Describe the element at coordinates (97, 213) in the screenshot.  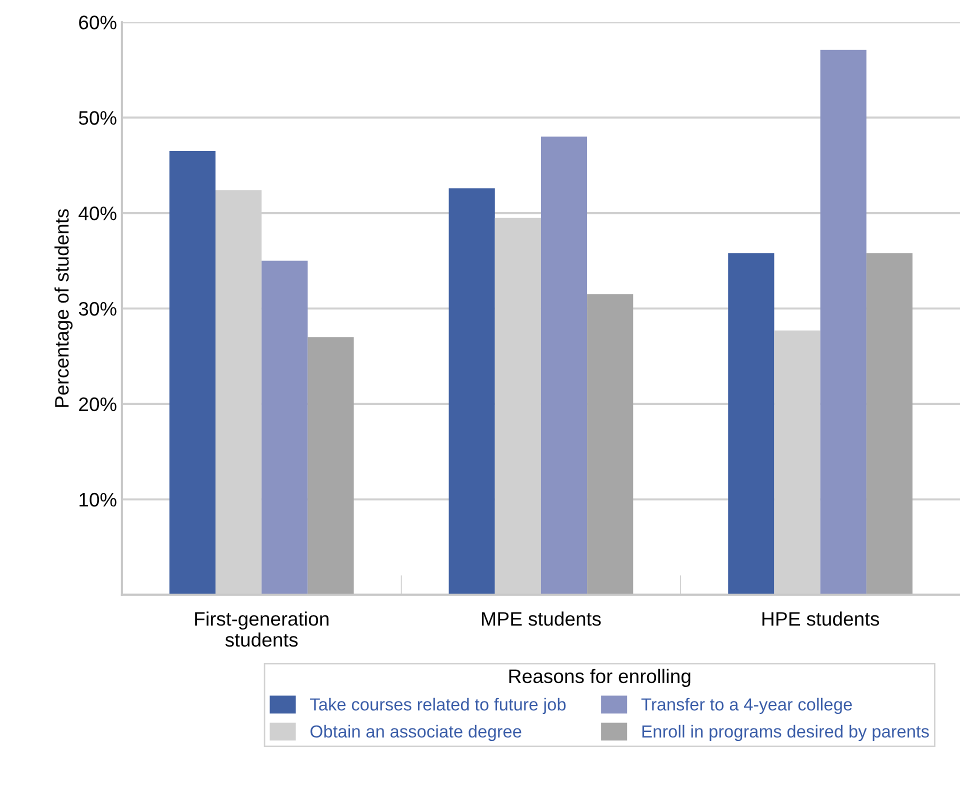
I see `y-tick-label: 40%` at that location.